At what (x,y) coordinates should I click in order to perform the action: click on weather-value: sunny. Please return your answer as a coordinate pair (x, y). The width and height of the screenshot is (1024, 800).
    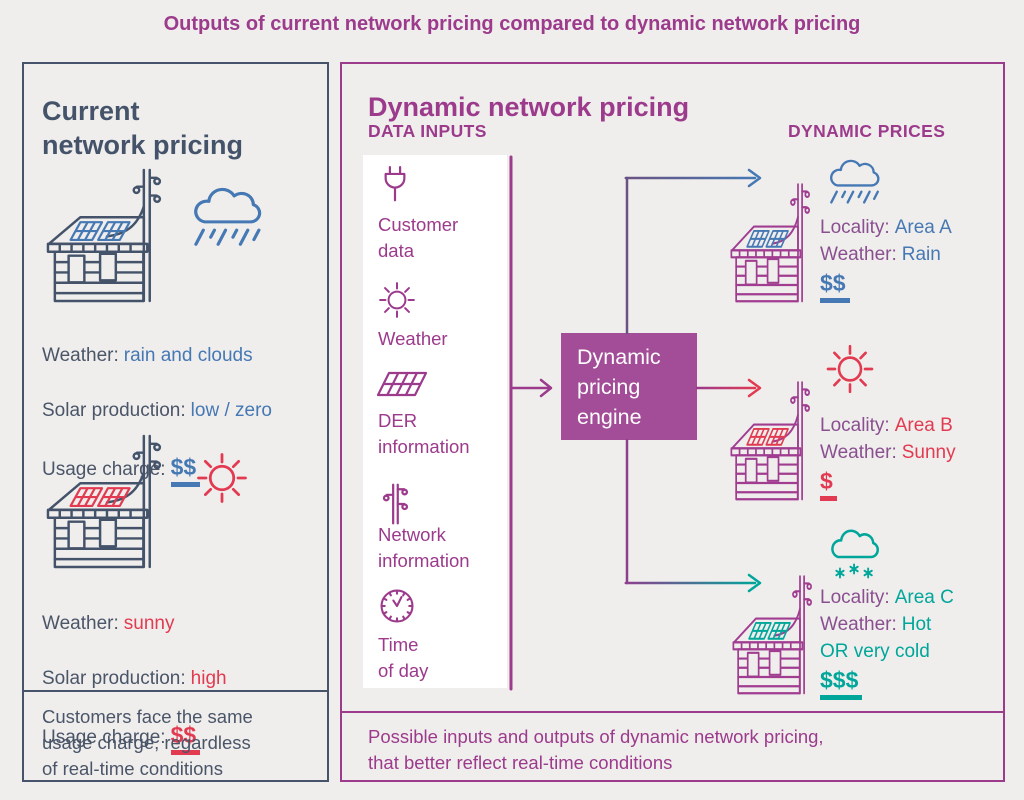
    Looking at the image, I should click on (149, 623).